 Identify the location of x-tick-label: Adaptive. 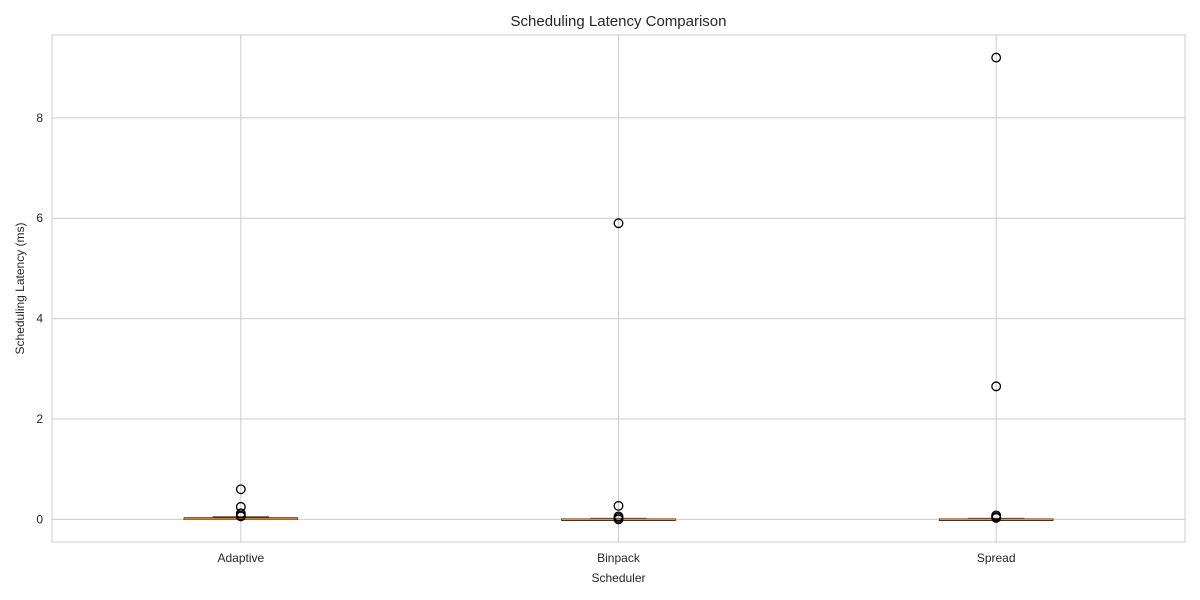
(240, 558).